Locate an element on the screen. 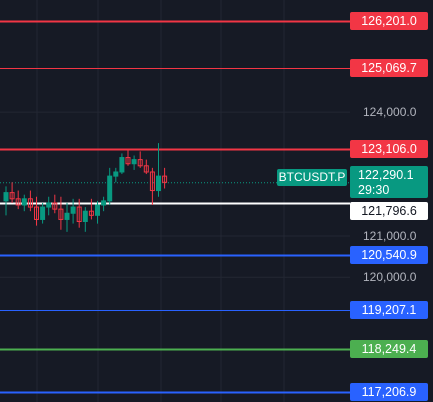 Image resolution: width=433 pixels, height=402 pixels. last-price-badge: 122,290.1 29:30 is located at coordinates (389, 182).